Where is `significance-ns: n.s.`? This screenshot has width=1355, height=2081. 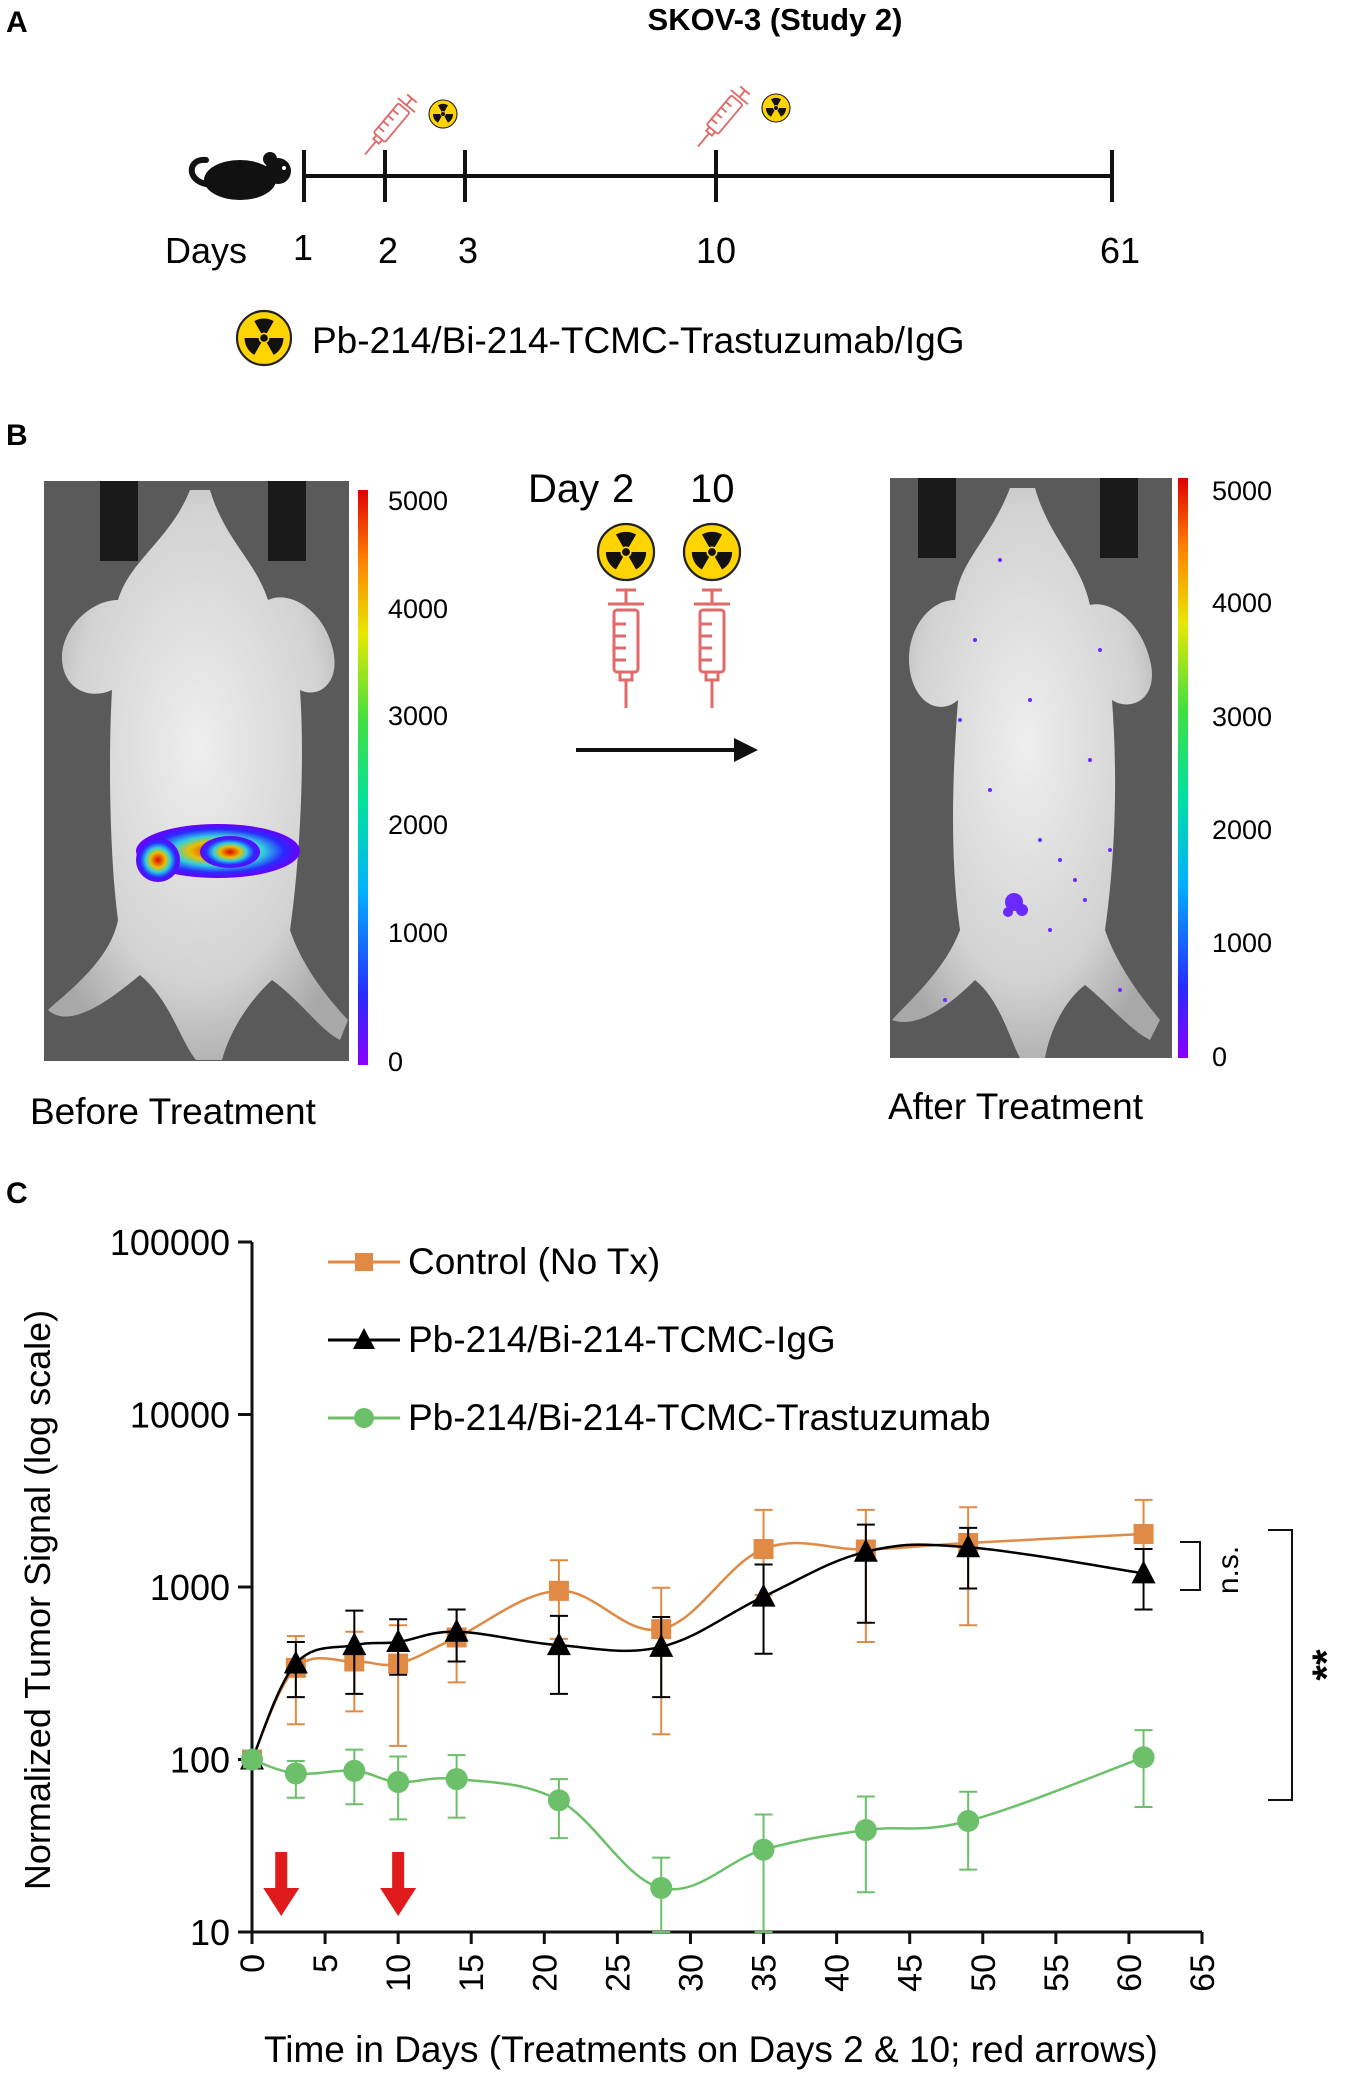
significance-ns: n.s. is located at coordinates (1212, 1567).